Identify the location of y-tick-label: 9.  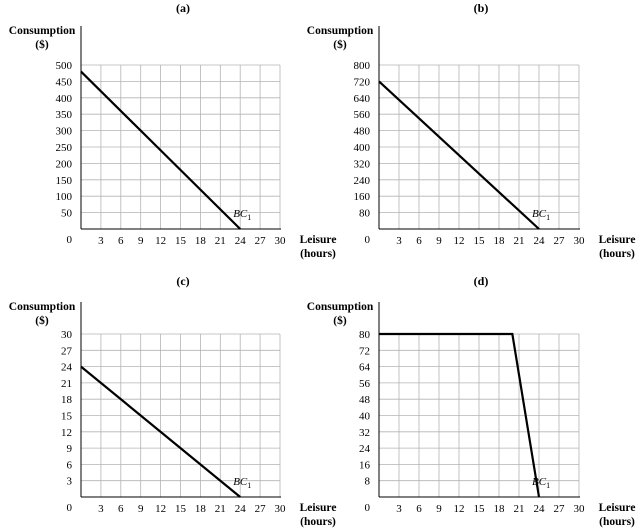
(70, 449).